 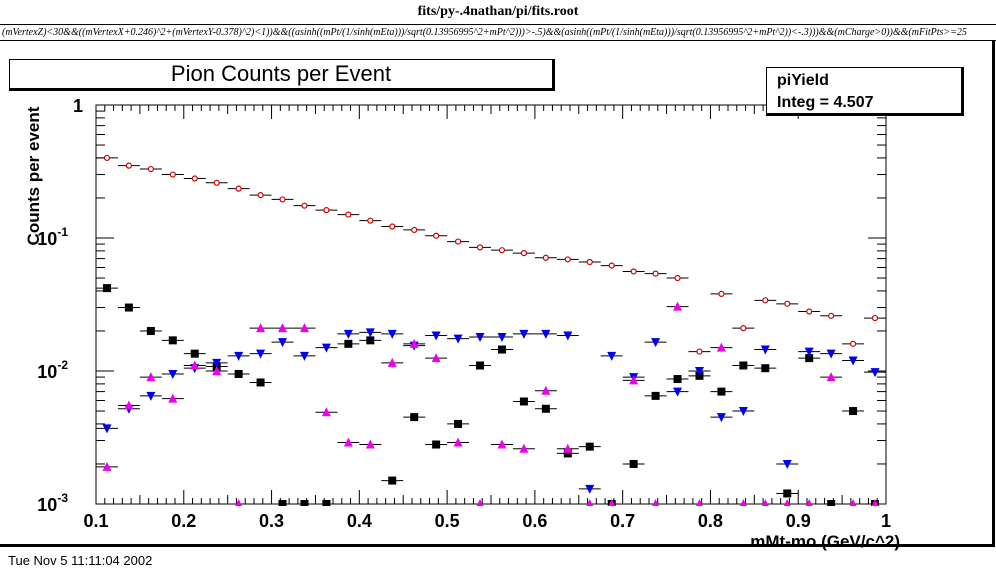 What do you see at coordinates (271, 521) in the screenshot?
I see `x-tick-label: 0.3` at bounding box center [271, 521].